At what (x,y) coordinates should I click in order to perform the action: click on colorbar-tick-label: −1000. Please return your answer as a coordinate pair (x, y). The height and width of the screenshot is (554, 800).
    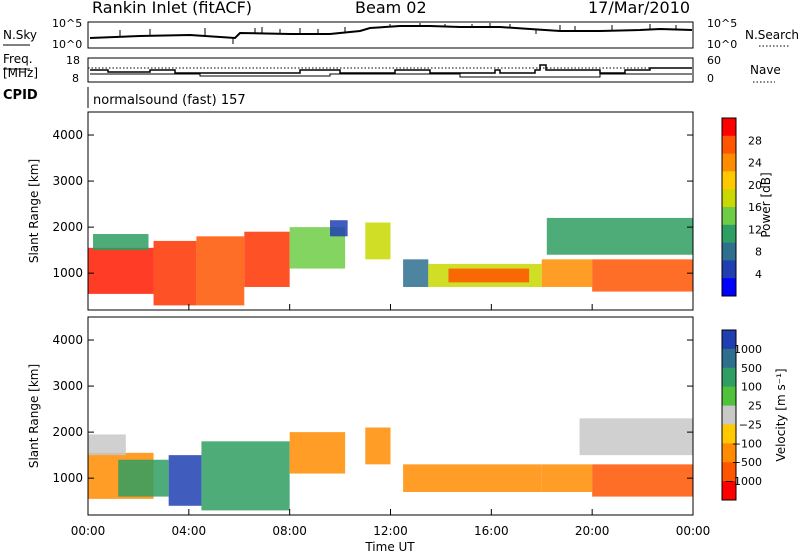
    Looking at the image, I should click on (743, 481).